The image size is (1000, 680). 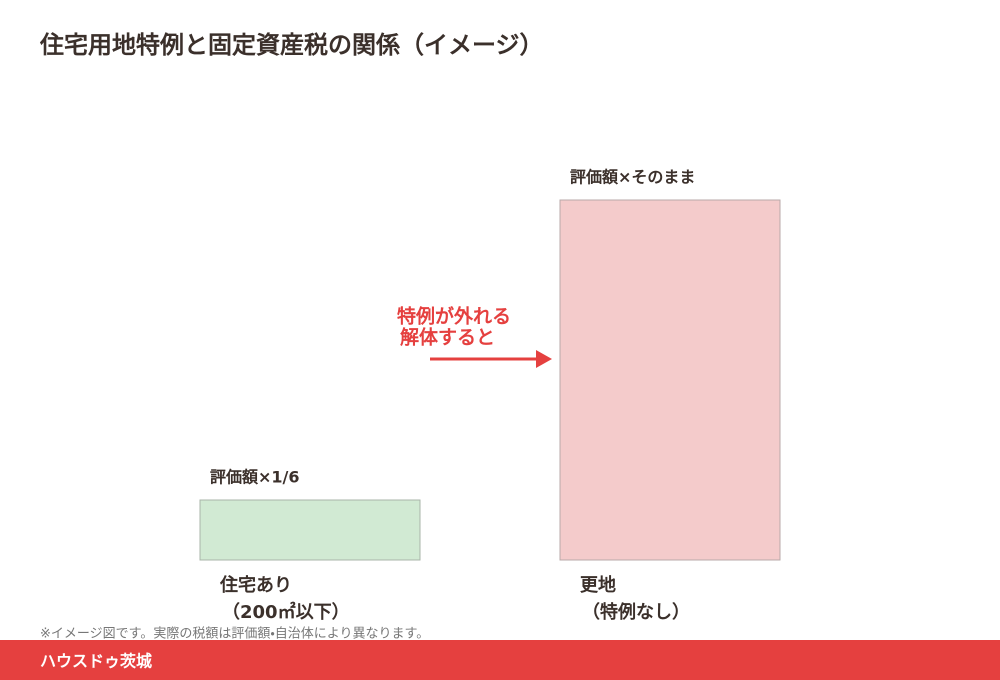 What do you see at coordinates (670, 380) in the screenshot?
I see `bar-vacant-land` at bounding box center [670, 380].